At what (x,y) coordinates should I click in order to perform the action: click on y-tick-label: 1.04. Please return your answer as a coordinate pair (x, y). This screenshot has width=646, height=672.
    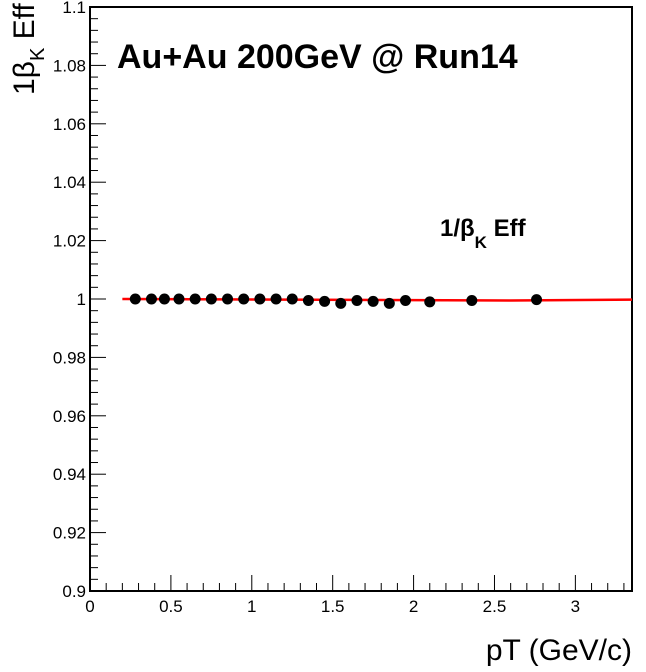
    Looking at the image, I should click on (69, 182).